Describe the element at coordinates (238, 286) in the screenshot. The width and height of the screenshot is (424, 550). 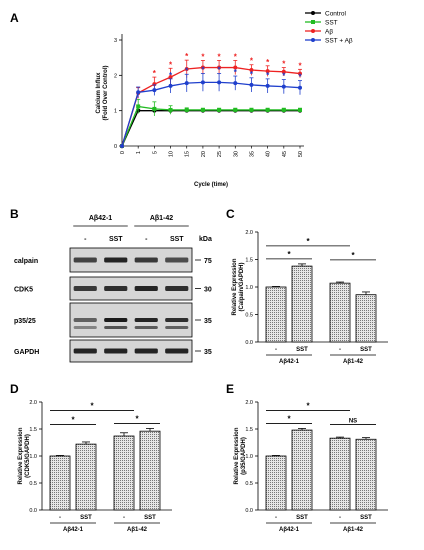
I see `y-axis-title: Relative Expression(Calpain/GAPDH)` at that location.